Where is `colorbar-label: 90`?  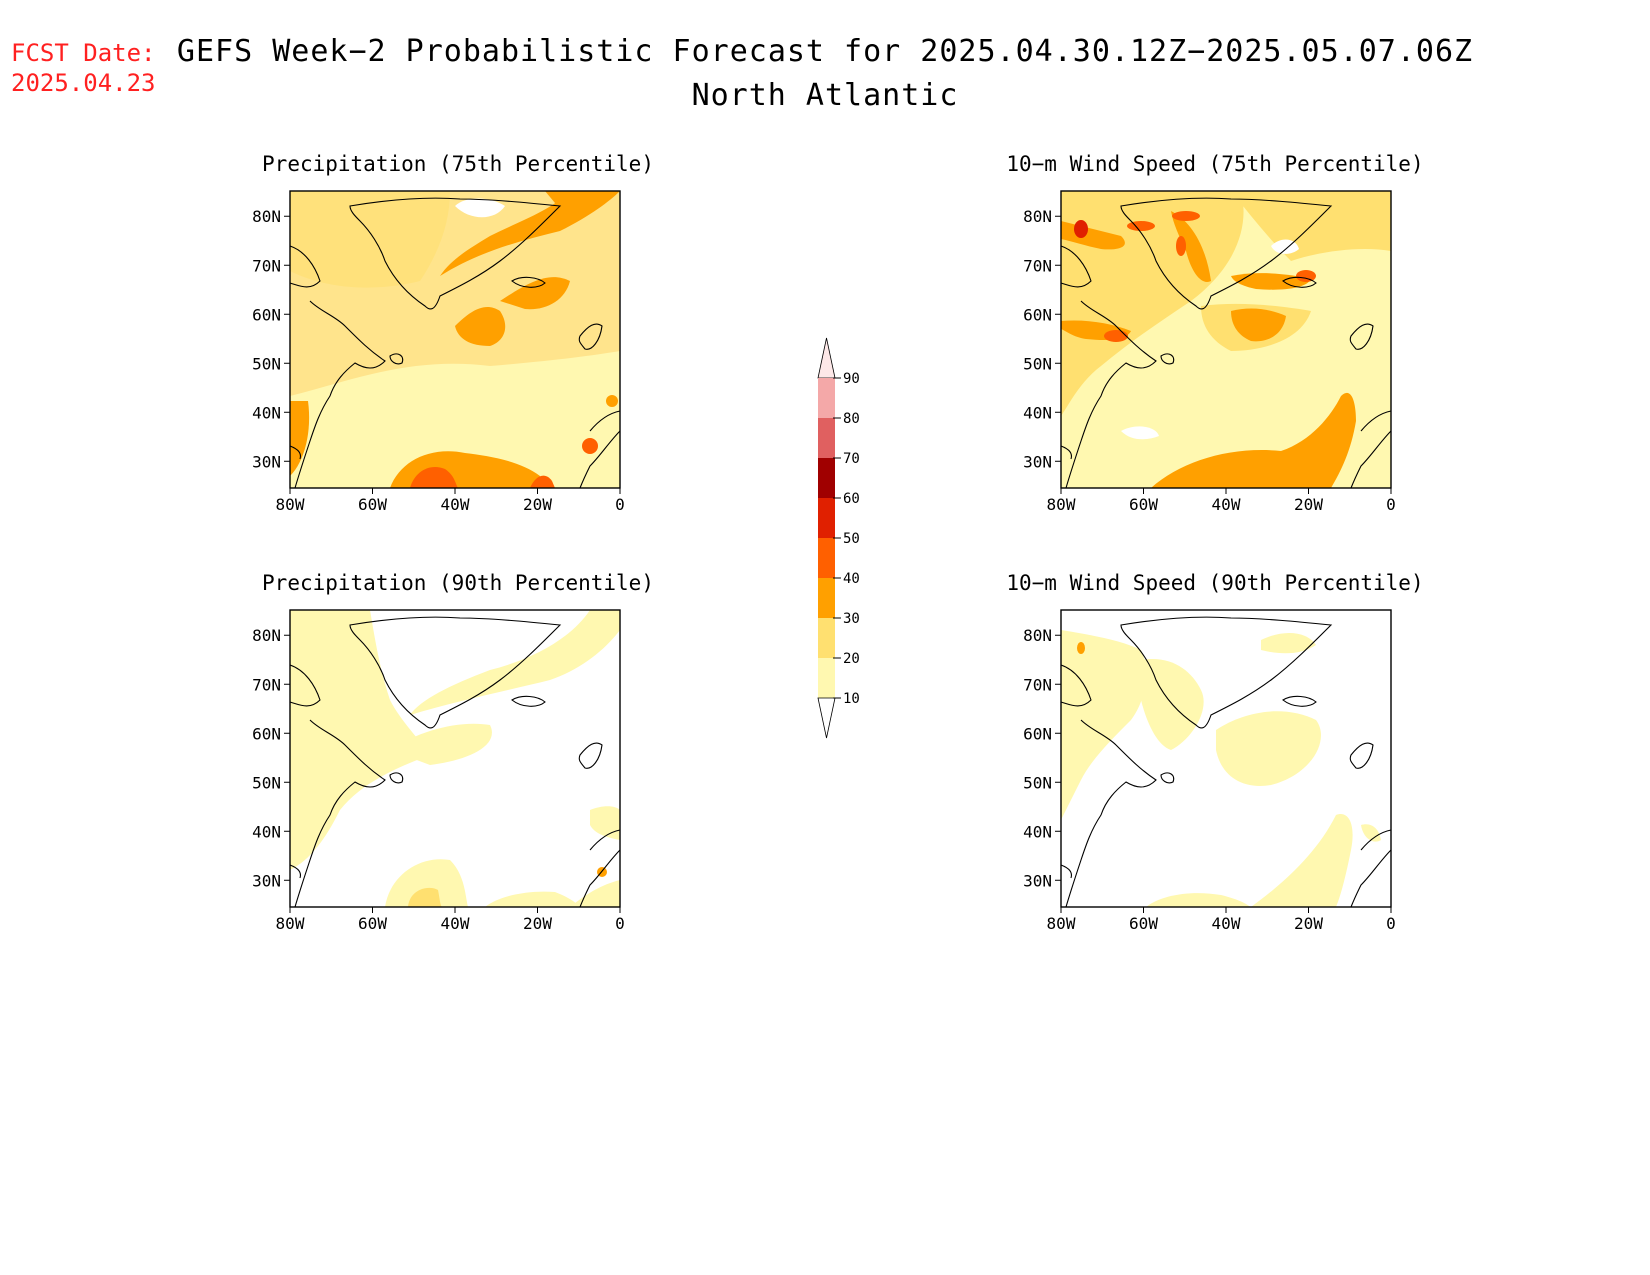
colorbar-label: 90 is located at coordinates (851, 379).